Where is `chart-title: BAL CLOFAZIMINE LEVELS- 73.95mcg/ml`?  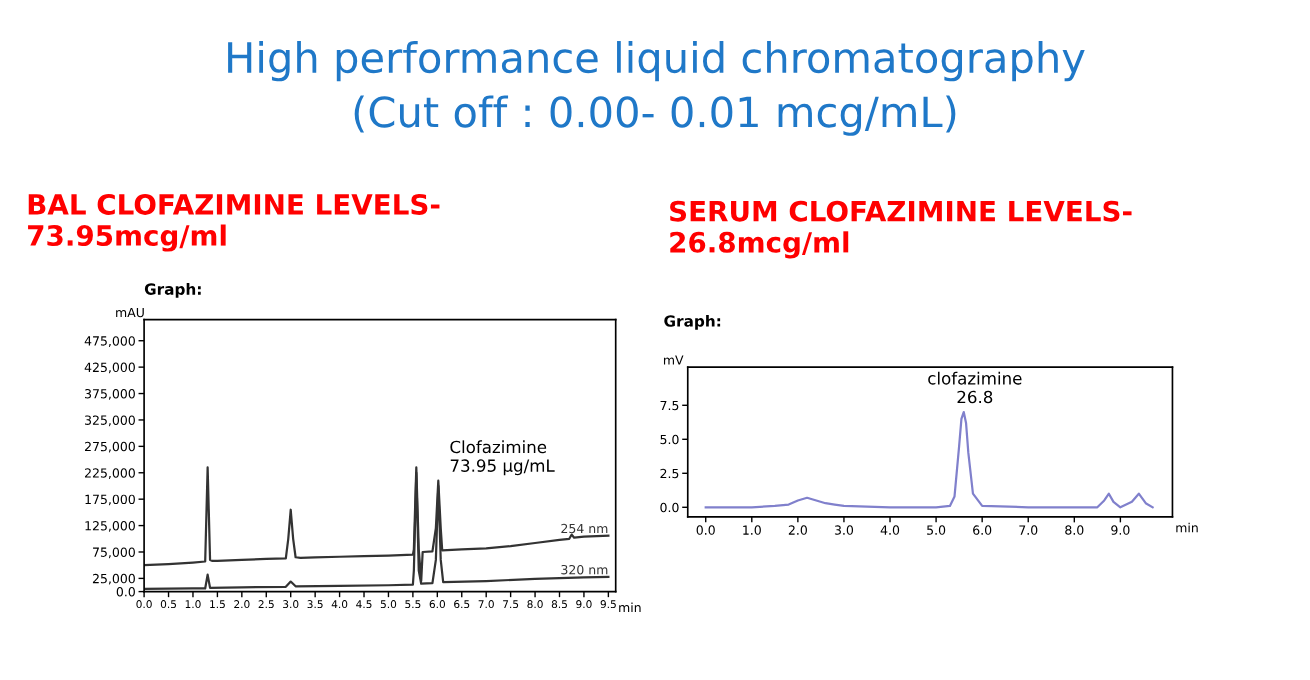
chart-title: BAL CLOFAZIMINE LEVELS- 73.95mcg/ml is located at coordinates (234, 222).